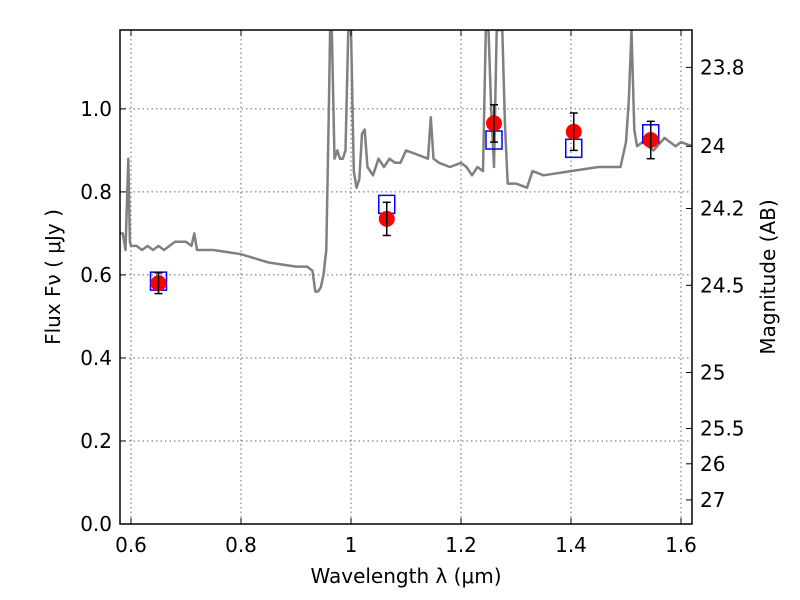 This screenshot has height=600, width=800. Describe the element at coordinates (571, 545) in the screenshot. I see `x-tick-label: 1.4` at that location.